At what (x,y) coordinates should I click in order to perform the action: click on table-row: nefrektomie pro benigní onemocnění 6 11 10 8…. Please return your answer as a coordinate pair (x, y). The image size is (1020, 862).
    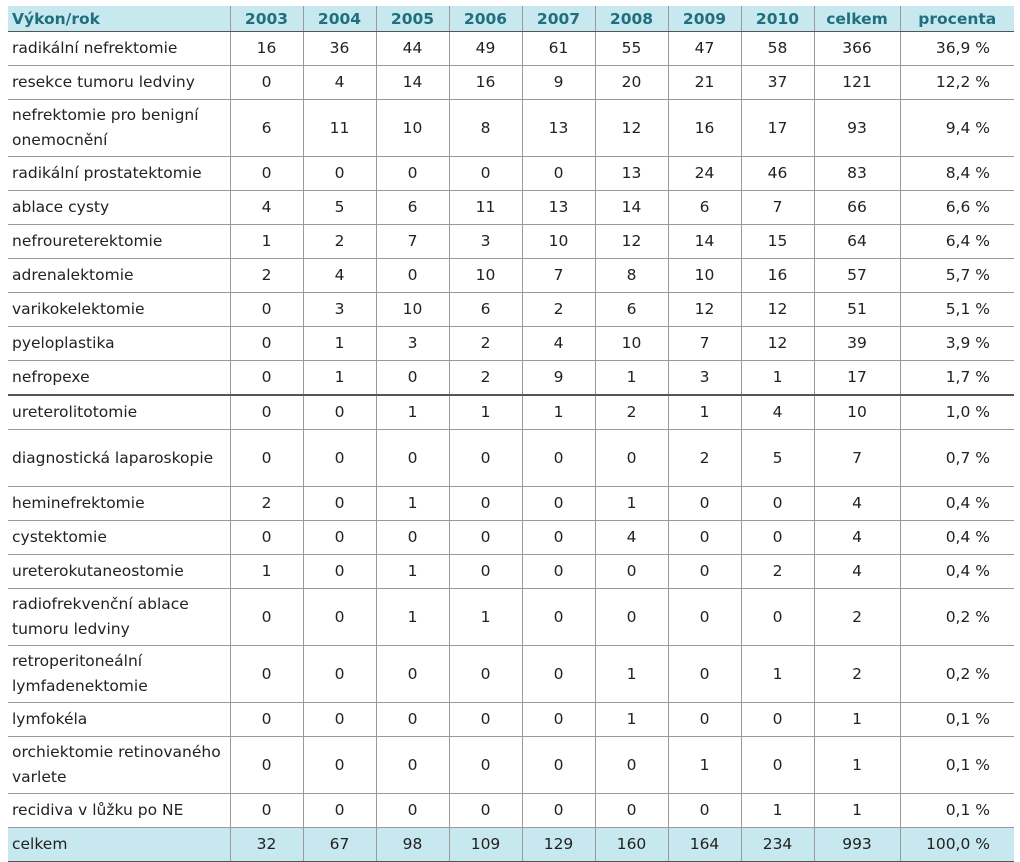
    Looking at the image, I should click on (511, 128).